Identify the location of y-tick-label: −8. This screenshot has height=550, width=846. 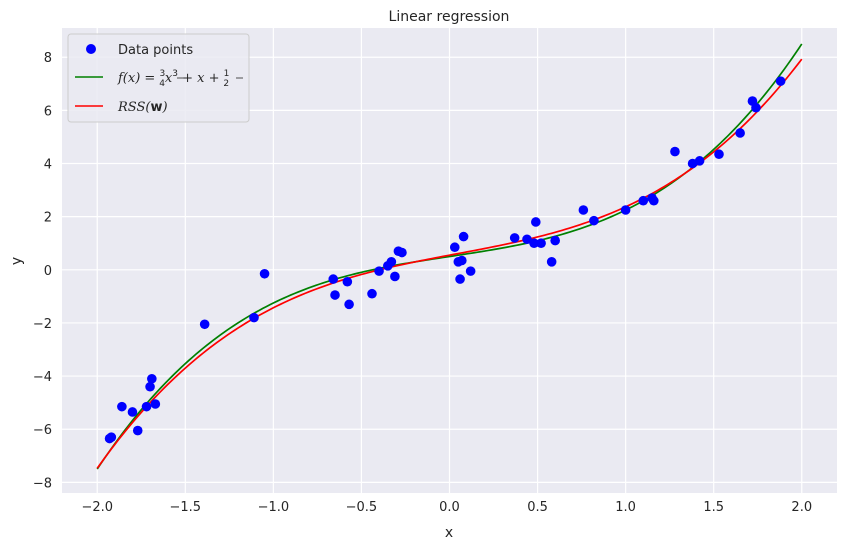
(42, 483).